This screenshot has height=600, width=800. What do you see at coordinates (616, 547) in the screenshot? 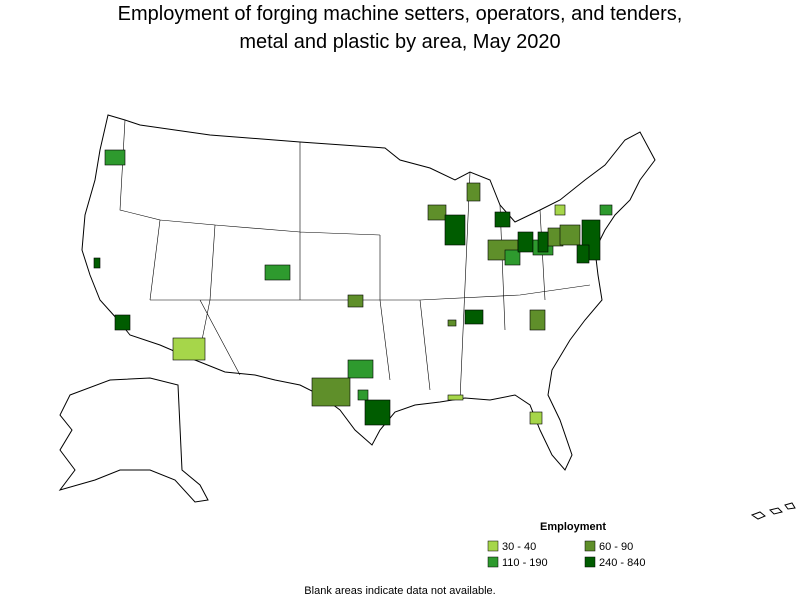
I see `legend-label: 60 - 90` at bounding box center [616, 547].